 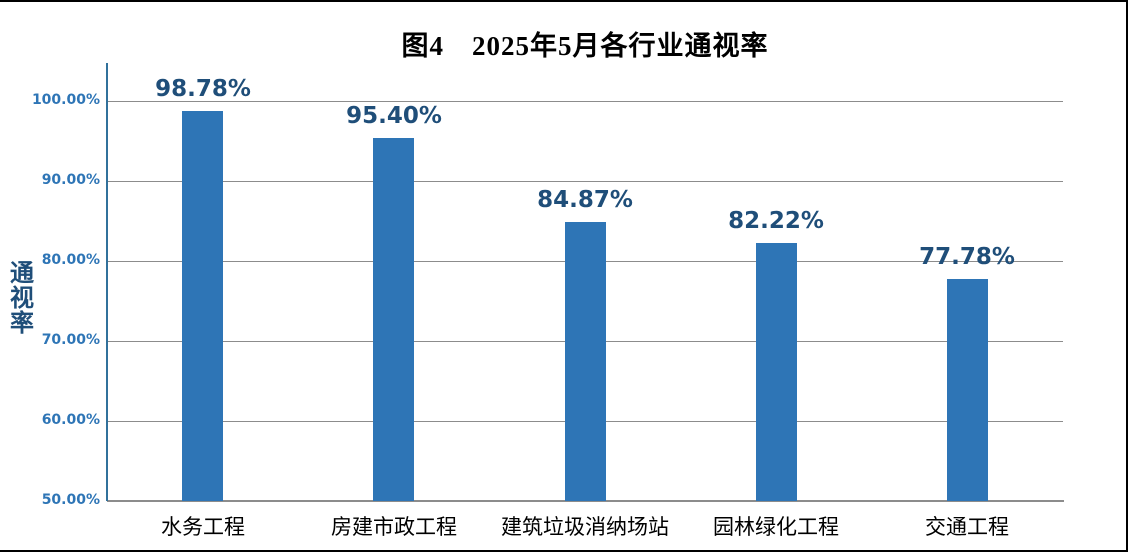 What do you see at coordinates (776, 221) in the screenshot?
I see `bar-value-label: 82.22%` at bounding box center [776, 221].